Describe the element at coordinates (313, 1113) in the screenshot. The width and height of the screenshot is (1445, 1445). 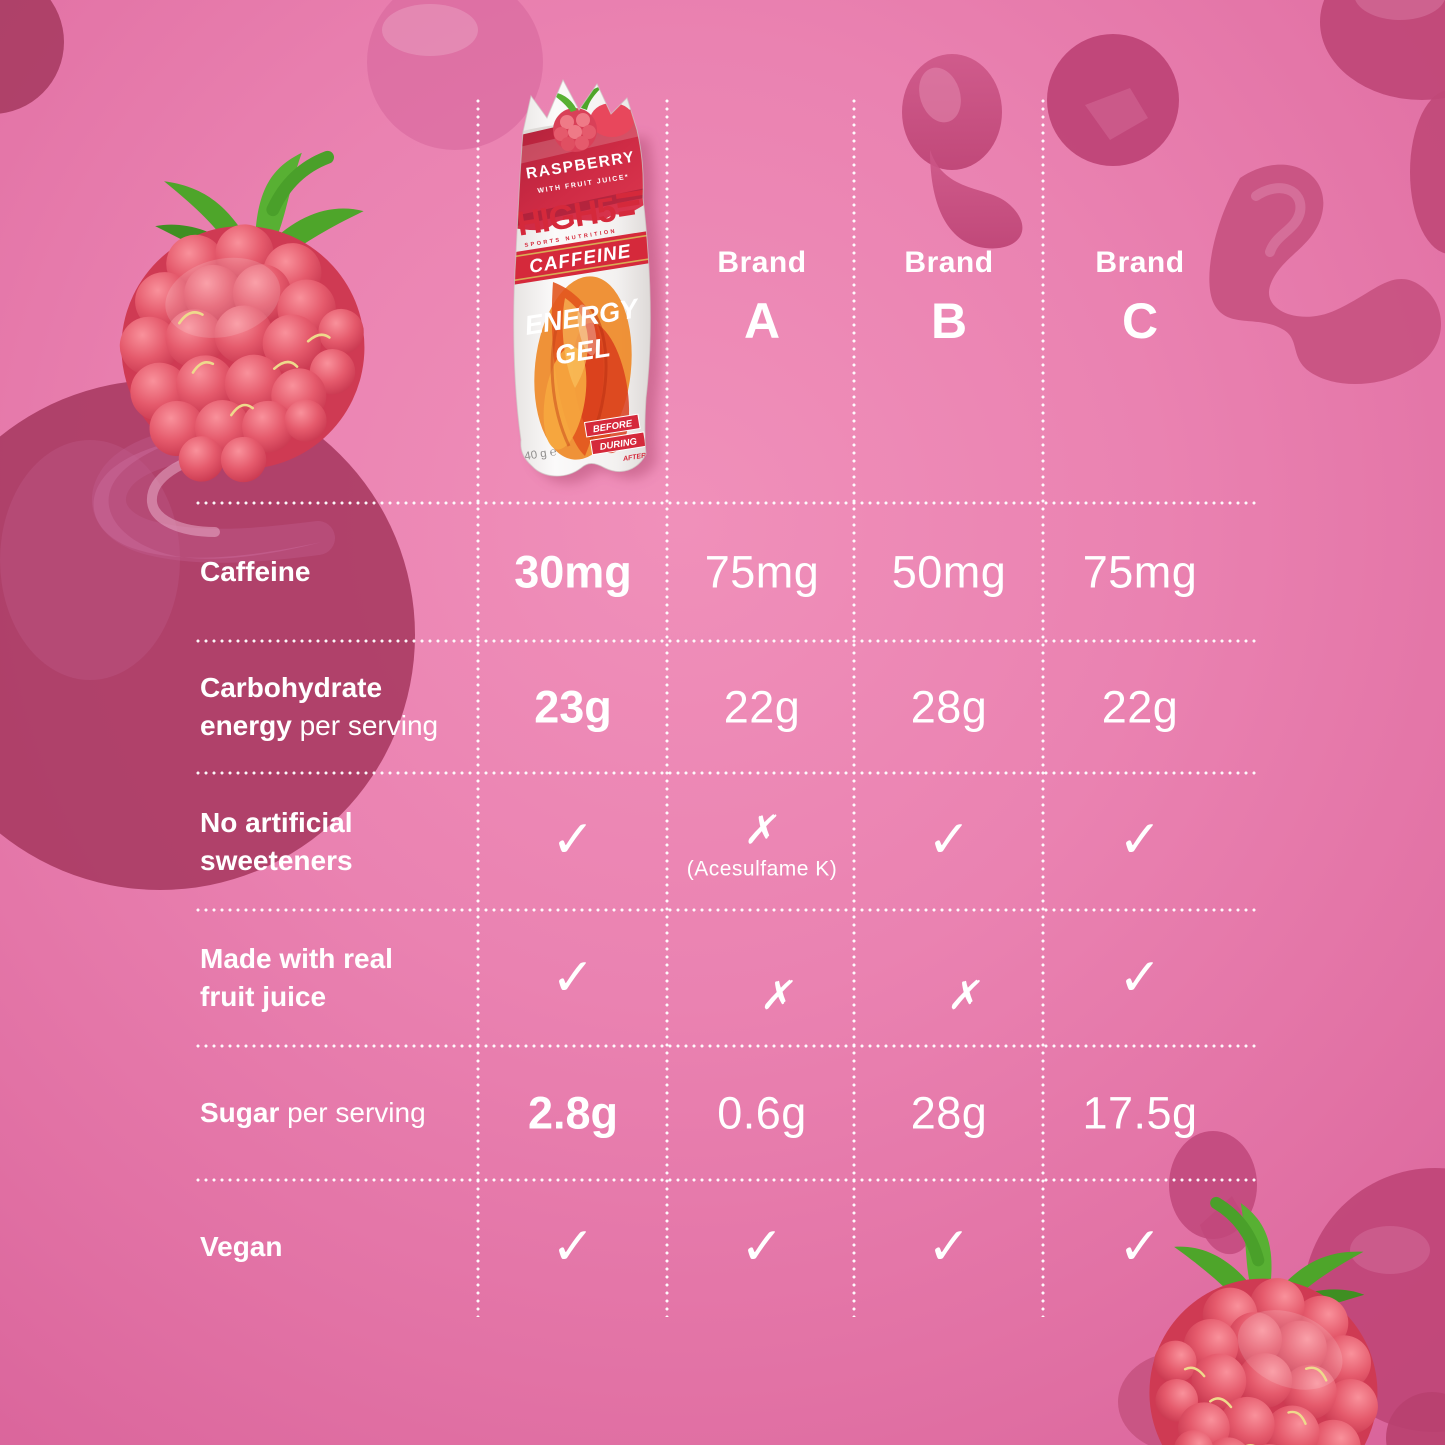
I see `row-label-sugar: Sugar per serving` at that location.